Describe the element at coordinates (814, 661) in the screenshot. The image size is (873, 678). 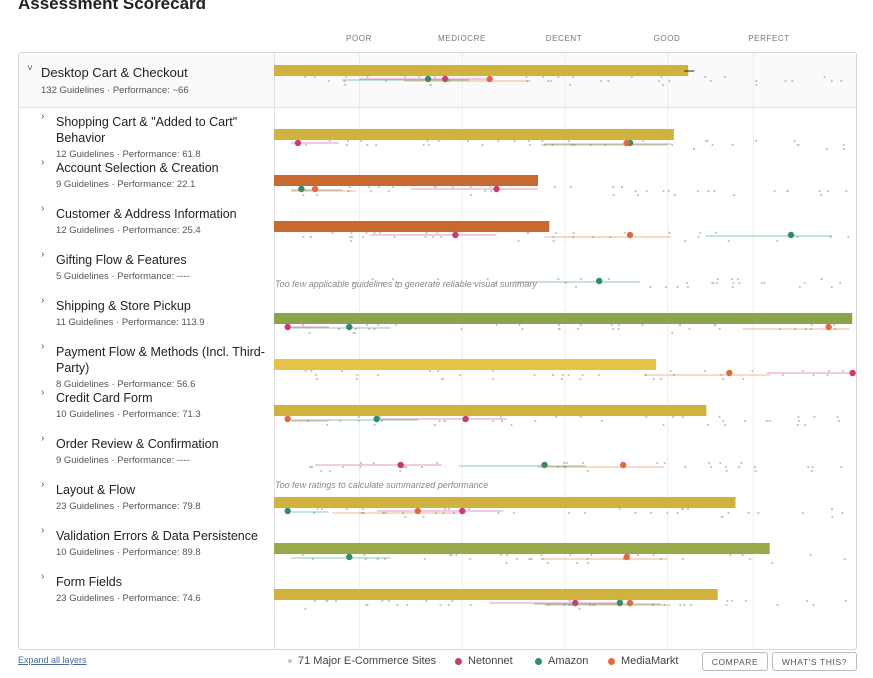
I see `whats-this-button: WHAT'S THIS?` at that location.